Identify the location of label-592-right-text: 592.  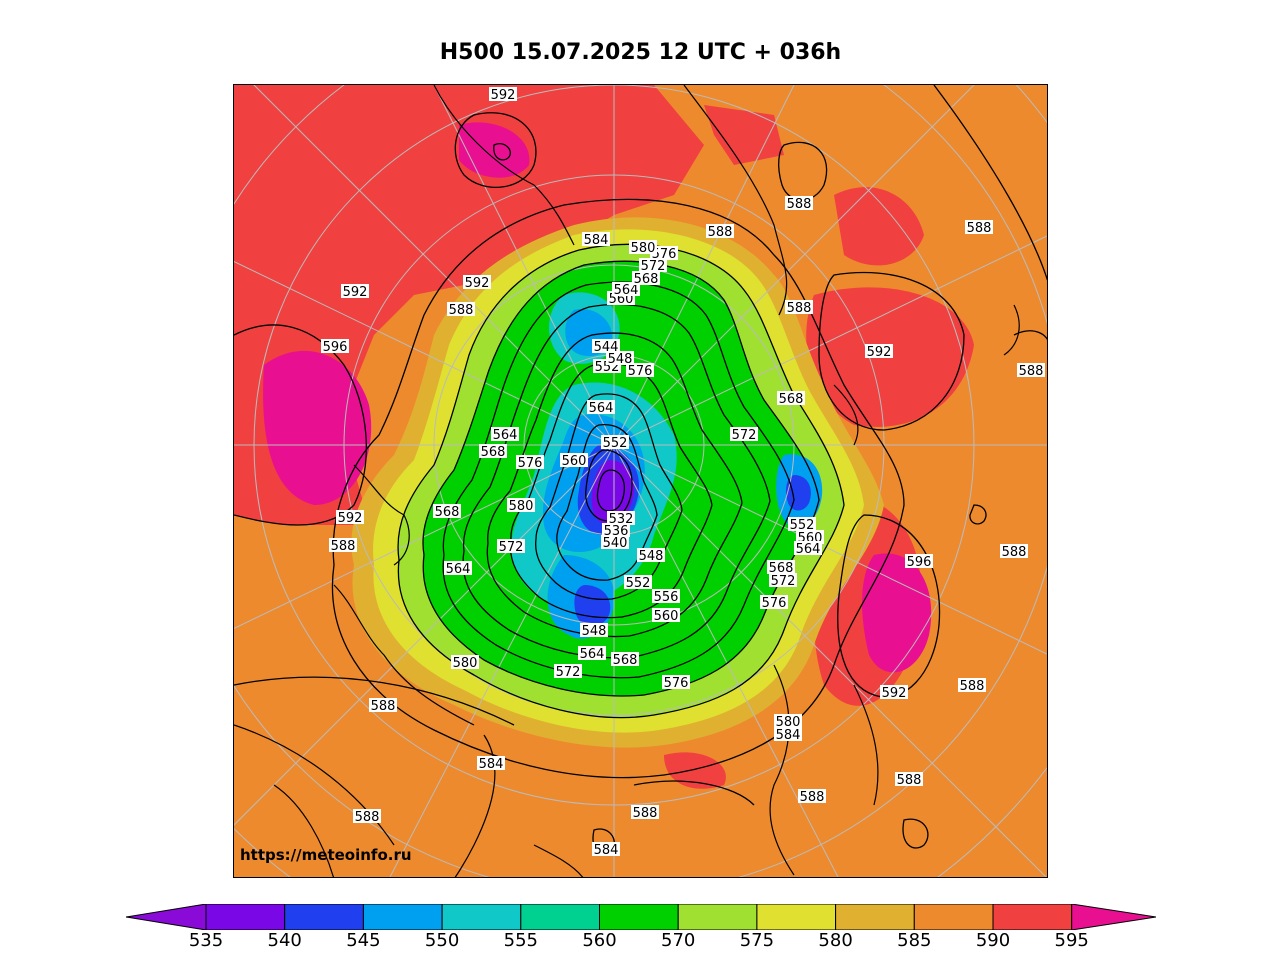
(879, 352).